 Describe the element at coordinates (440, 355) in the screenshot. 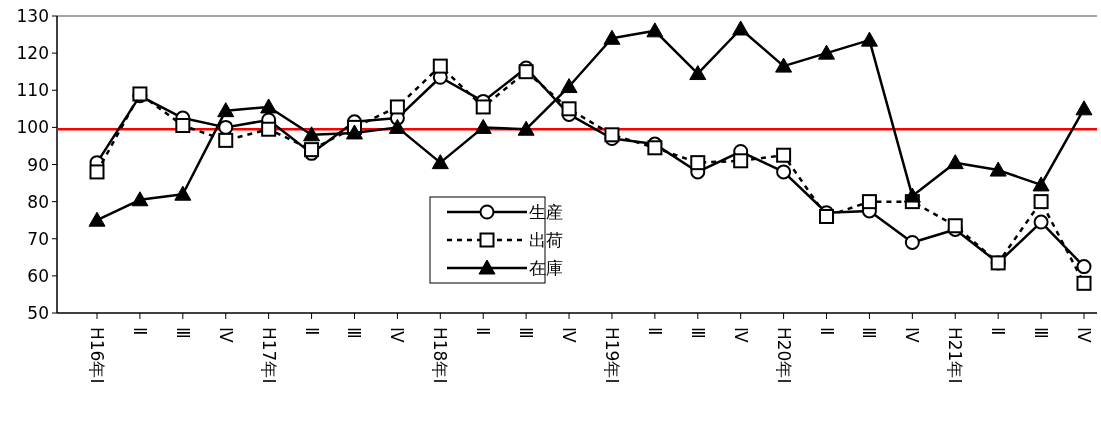

I see `x-tick-label: H18年Ⅰ` at that location.